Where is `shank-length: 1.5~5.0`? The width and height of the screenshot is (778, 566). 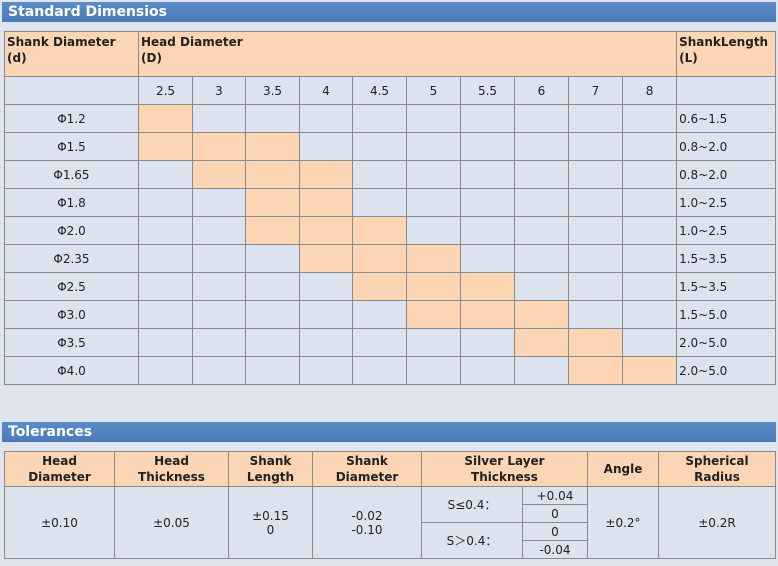 shank-length: 1.5~5.0 is located at coordinates (726, 314).